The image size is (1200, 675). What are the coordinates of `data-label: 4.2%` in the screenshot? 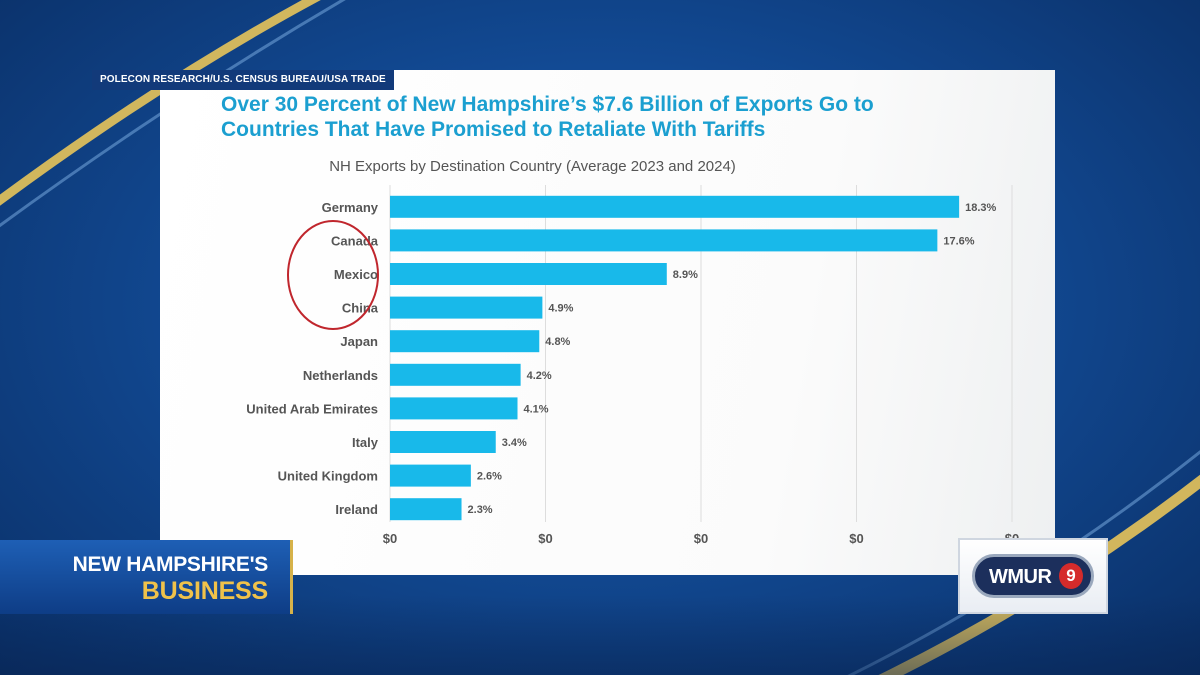 It's located at (539, 376).